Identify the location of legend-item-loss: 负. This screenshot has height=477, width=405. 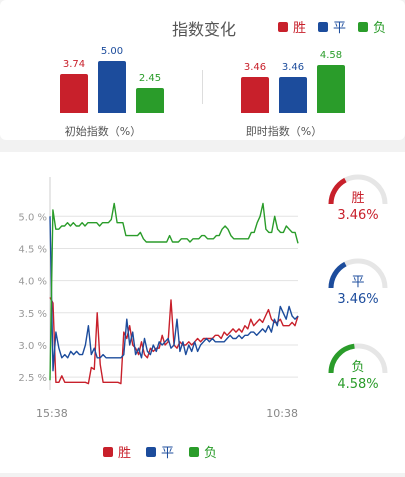
(372, 26).